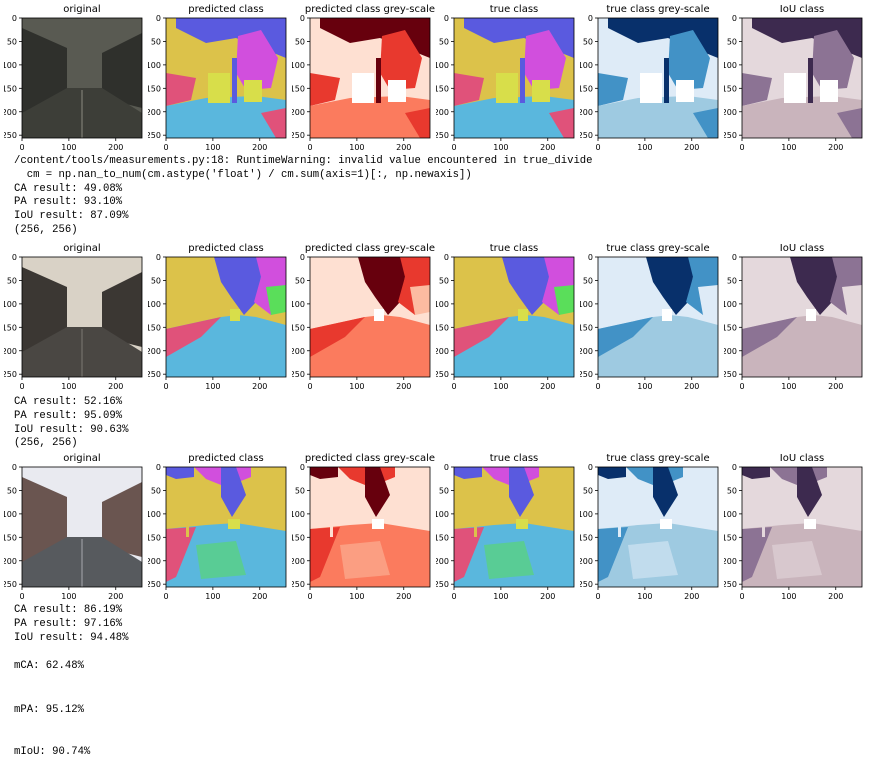 The height and width of the screenshot is (767, 883). What do you see at coordinates (221, 560) in the screenshot?
I see `seg-bike-lane` at bounding box center [221, 560].